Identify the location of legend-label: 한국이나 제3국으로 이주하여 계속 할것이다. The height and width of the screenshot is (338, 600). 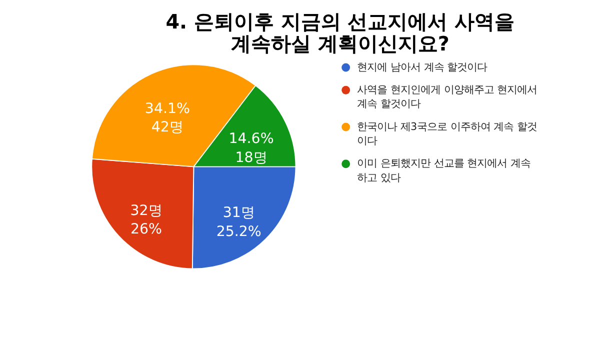
(447, 133).